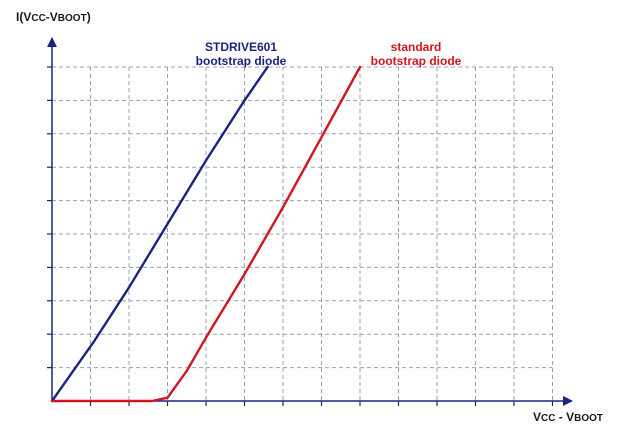 This screenshot has height=440, width=630. I want to click on legend-standard: standard bootstrap diode, so click(416, 54).